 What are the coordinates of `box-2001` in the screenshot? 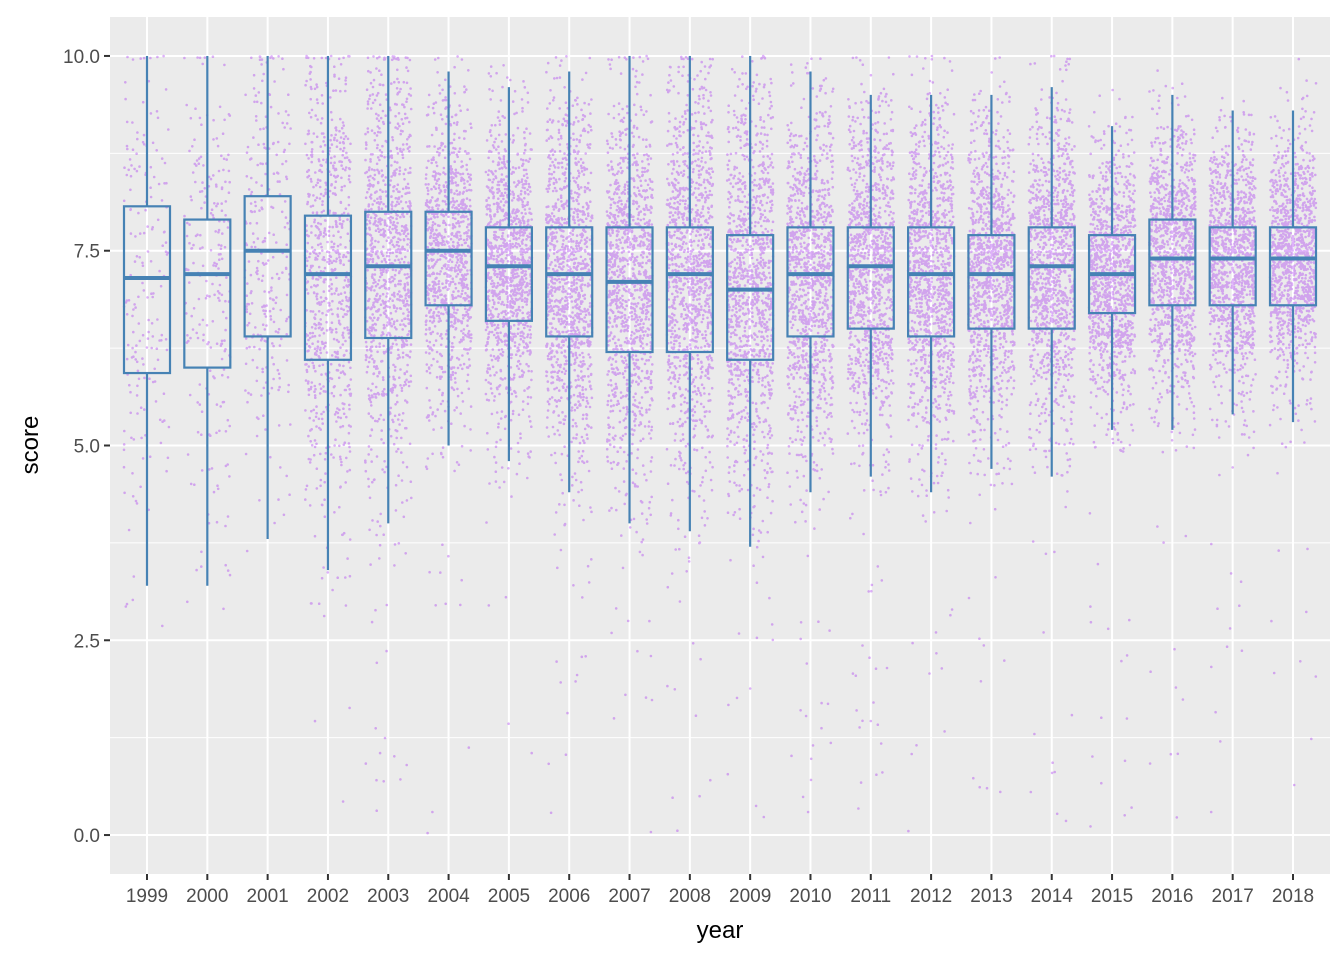 It's located at (267, 297).